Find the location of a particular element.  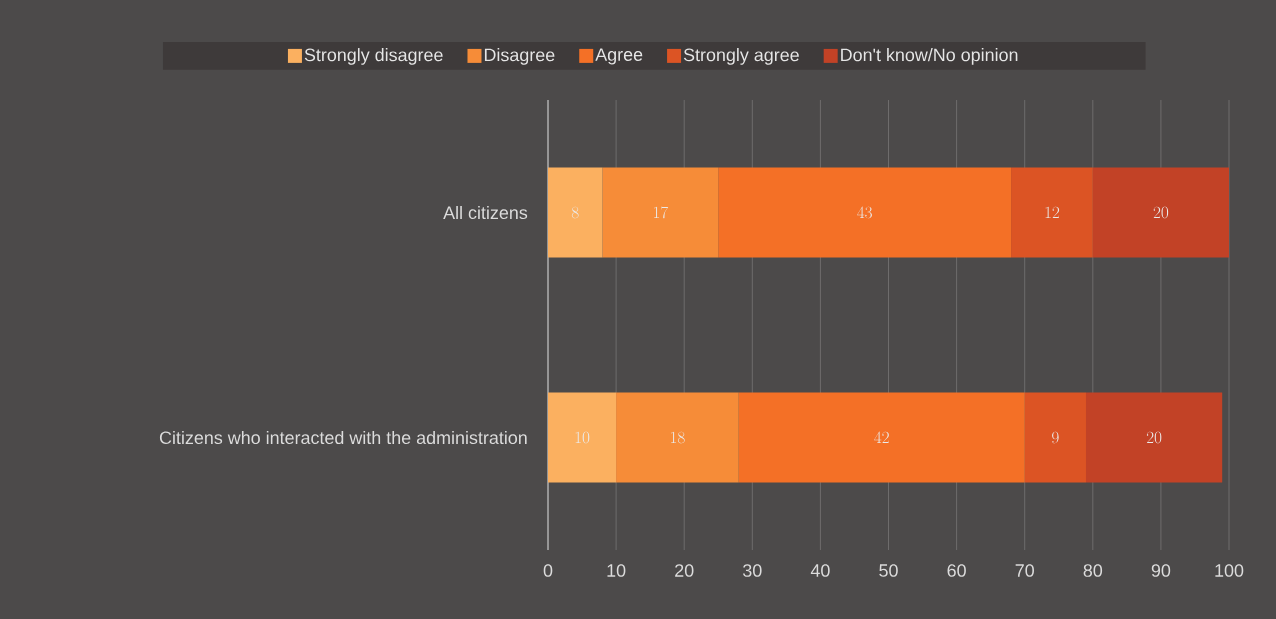

legend-label: Strongly disagree is located at coordinates (373, 56).